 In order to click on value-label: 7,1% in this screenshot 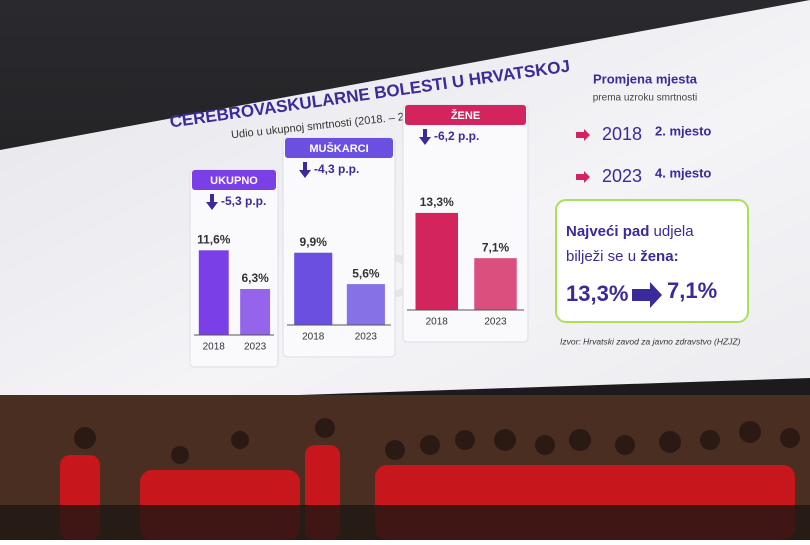, I will do `click(496, 247)`.